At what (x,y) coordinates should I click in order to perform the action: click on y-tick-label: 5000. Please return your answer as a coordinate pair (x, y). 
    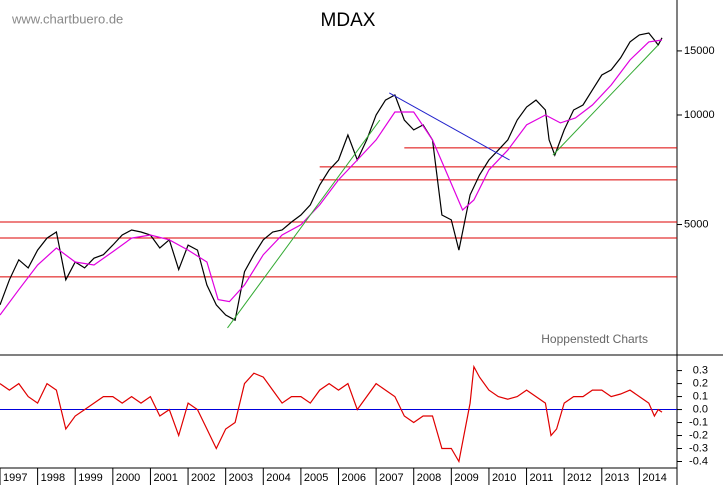
    Looking at the image, I should click on (696, 224).